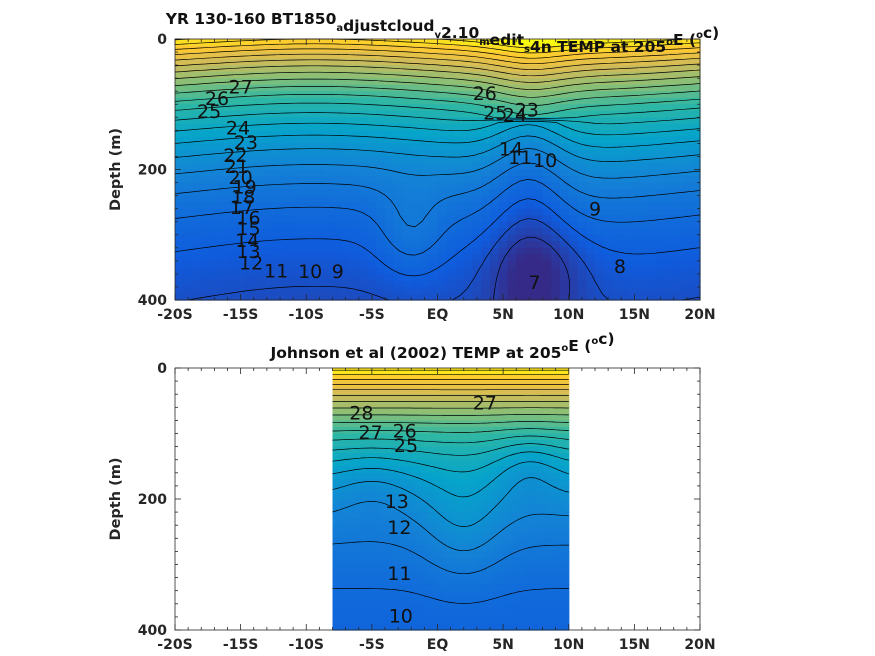 The height and width of the screenshot is (656, 875). Describe the element at coordinates (535, 283) in the screenshot. I see `contour-label: 7` at that location.